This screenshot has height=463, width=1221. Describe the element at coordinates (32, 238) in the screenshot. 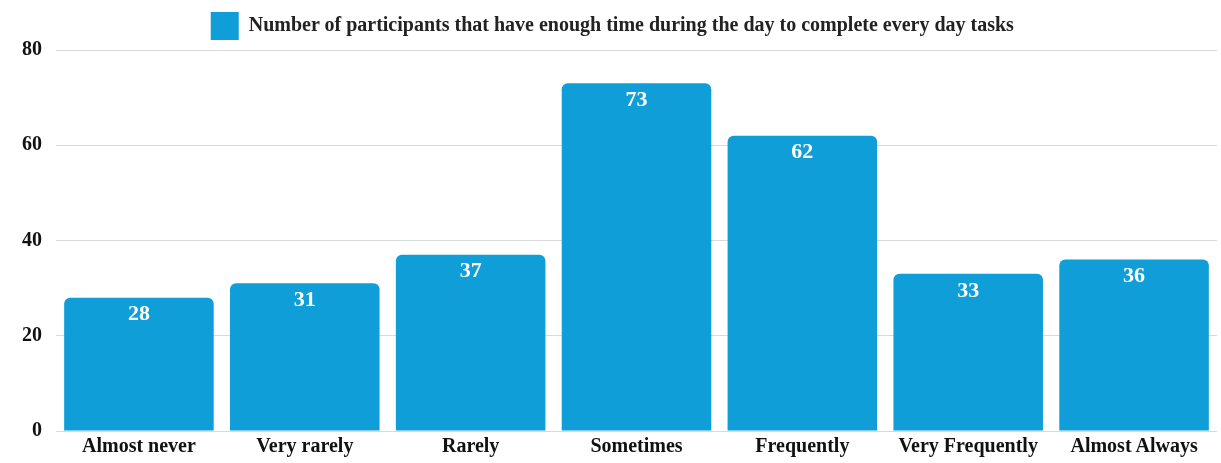

I see `y-tick-label: 40` at that location.